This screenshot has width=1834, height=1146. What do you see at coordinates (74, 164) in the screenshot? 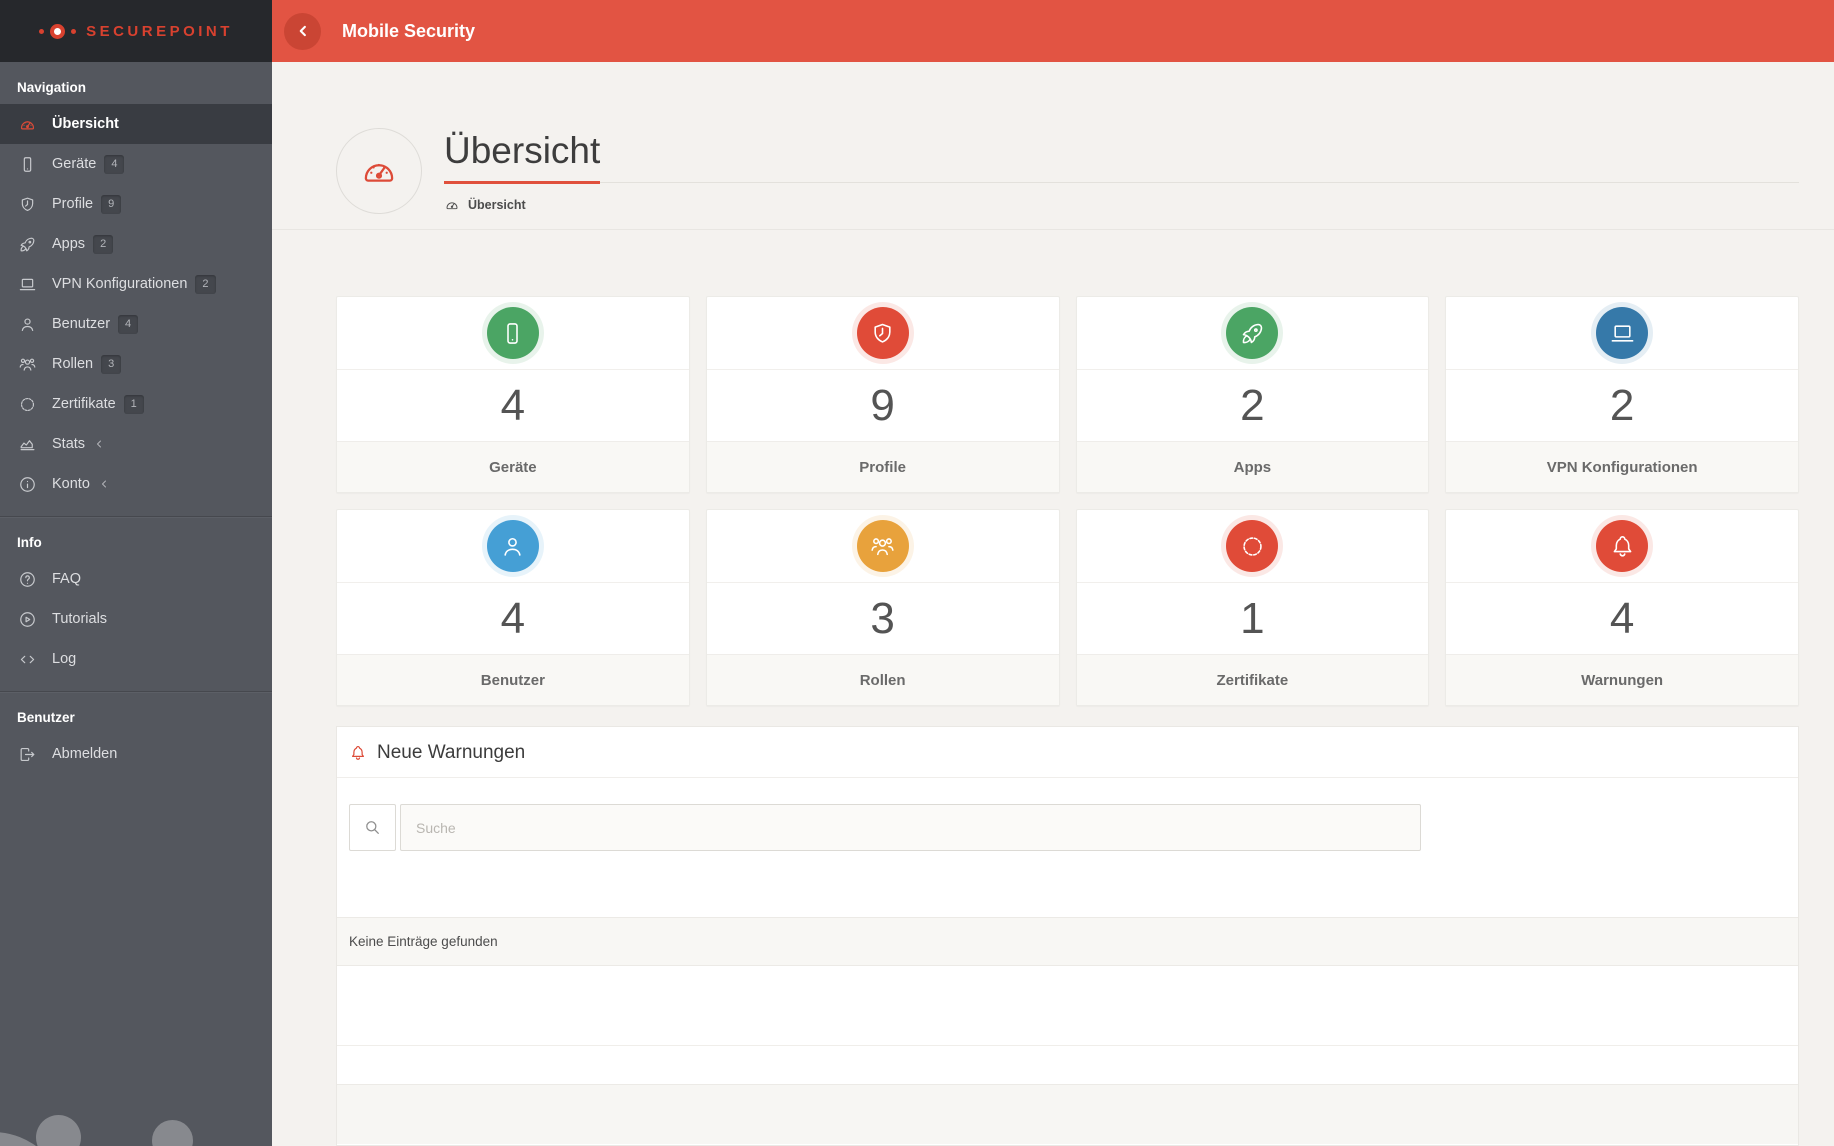
I see `sidebar-item-label: Geräte` at bounding box center [74, 164].